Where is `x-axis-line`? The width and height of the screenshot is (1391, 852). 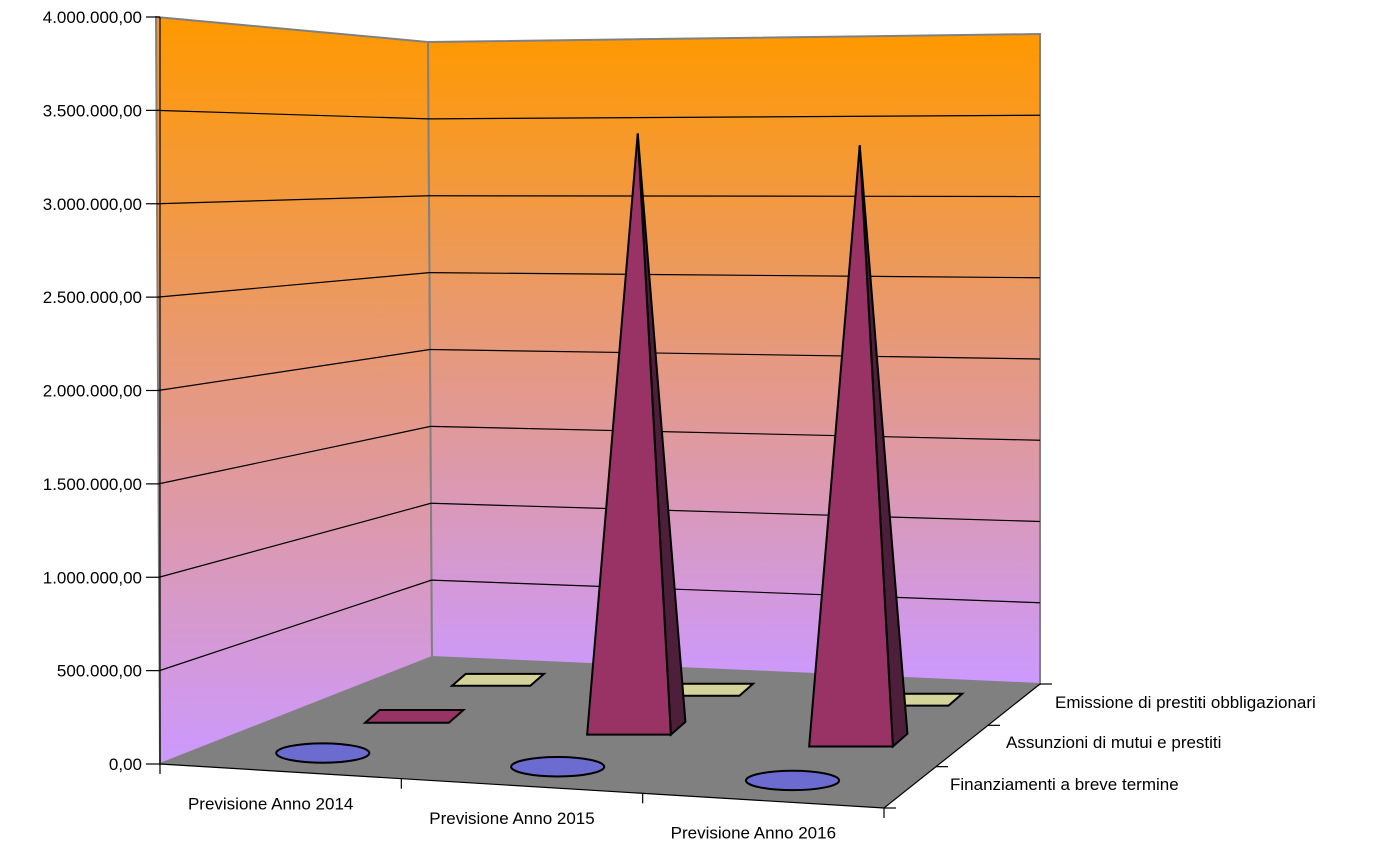 x-axis-line is located at coordinates (522, 786).